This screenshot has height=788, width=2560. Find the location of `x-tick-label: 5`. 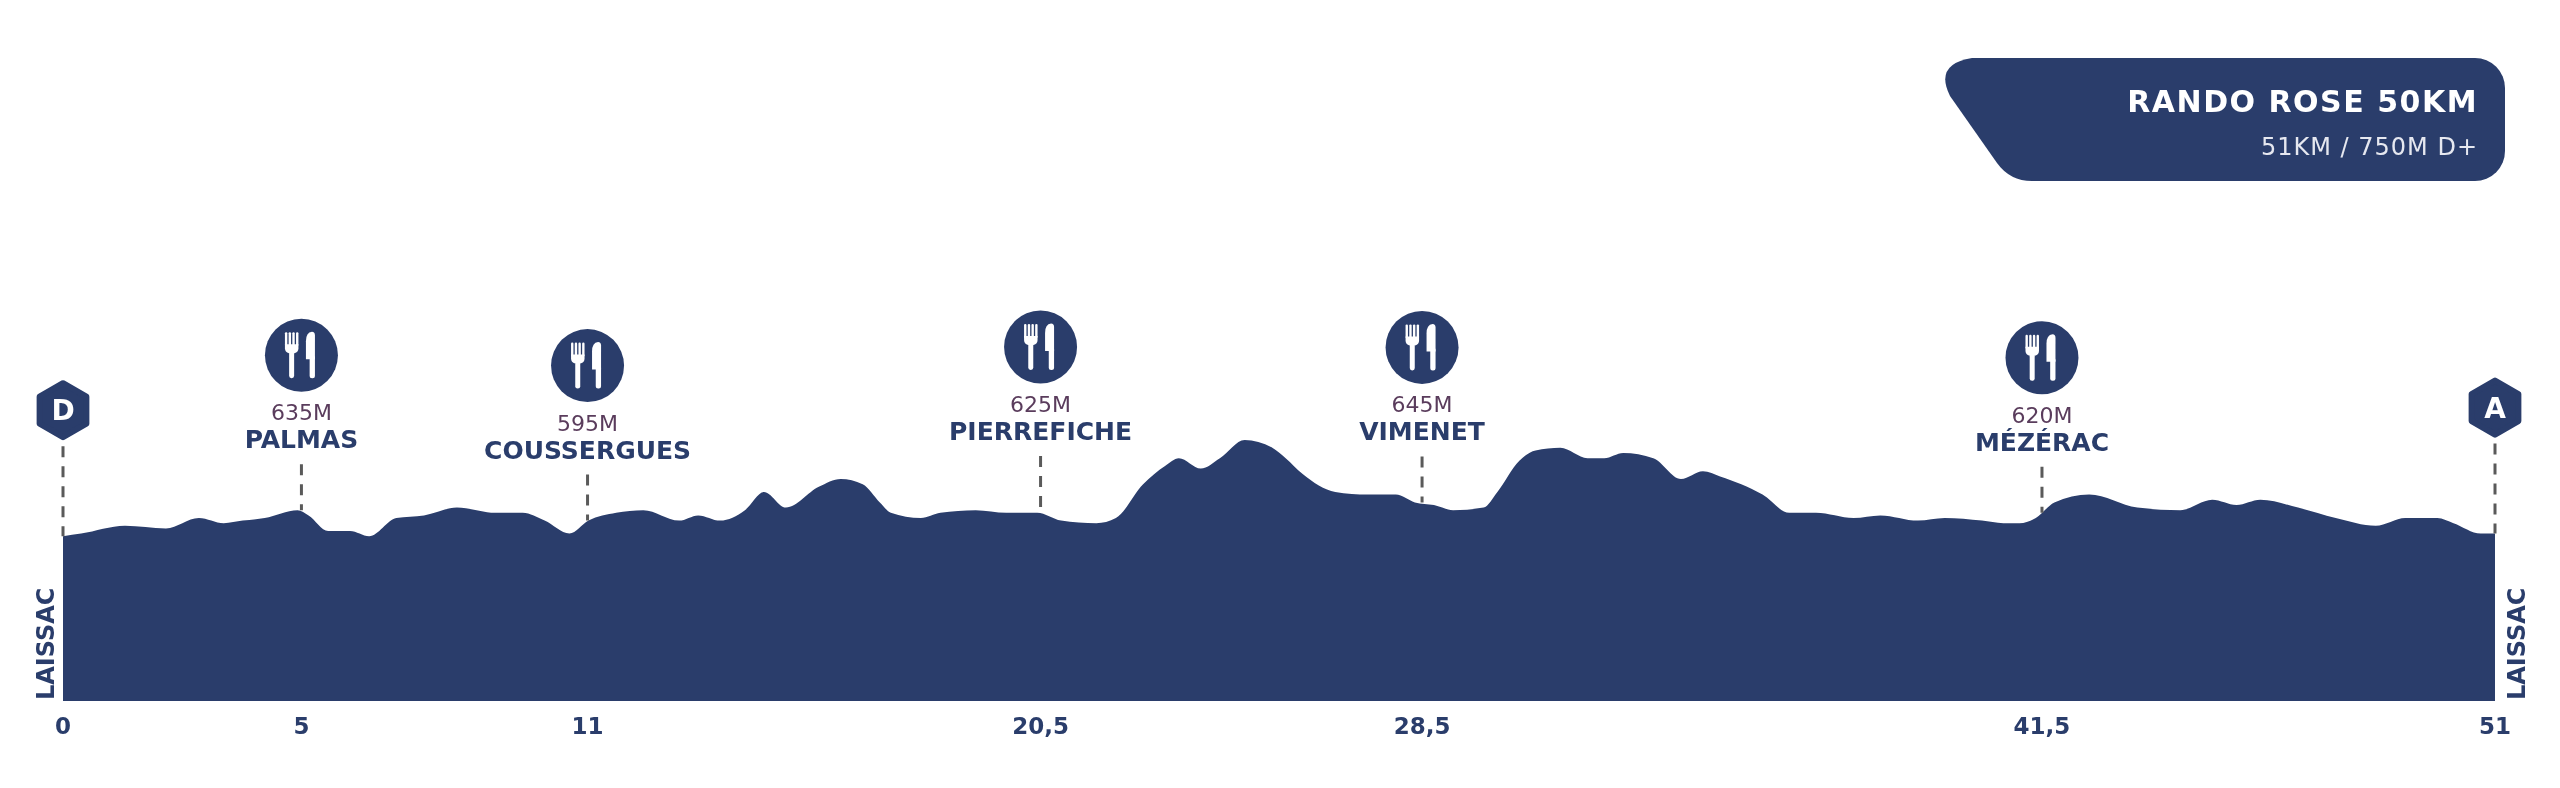

x-tick-label: 5 is located at coordinates (301, 726).